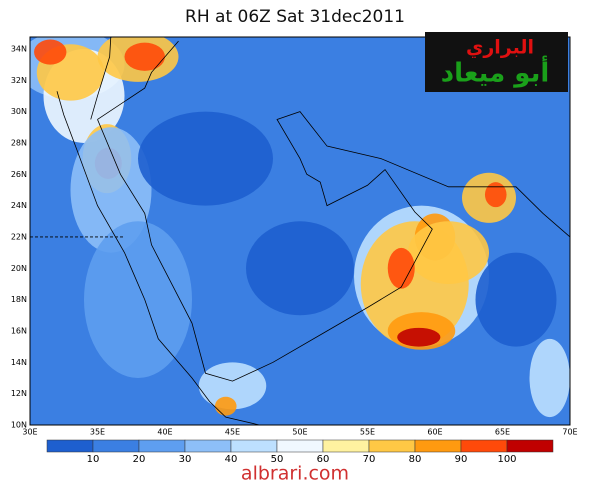 This screenshot has height=488, width=591. I want to click on lon-label: 35E, so click(97, 432).